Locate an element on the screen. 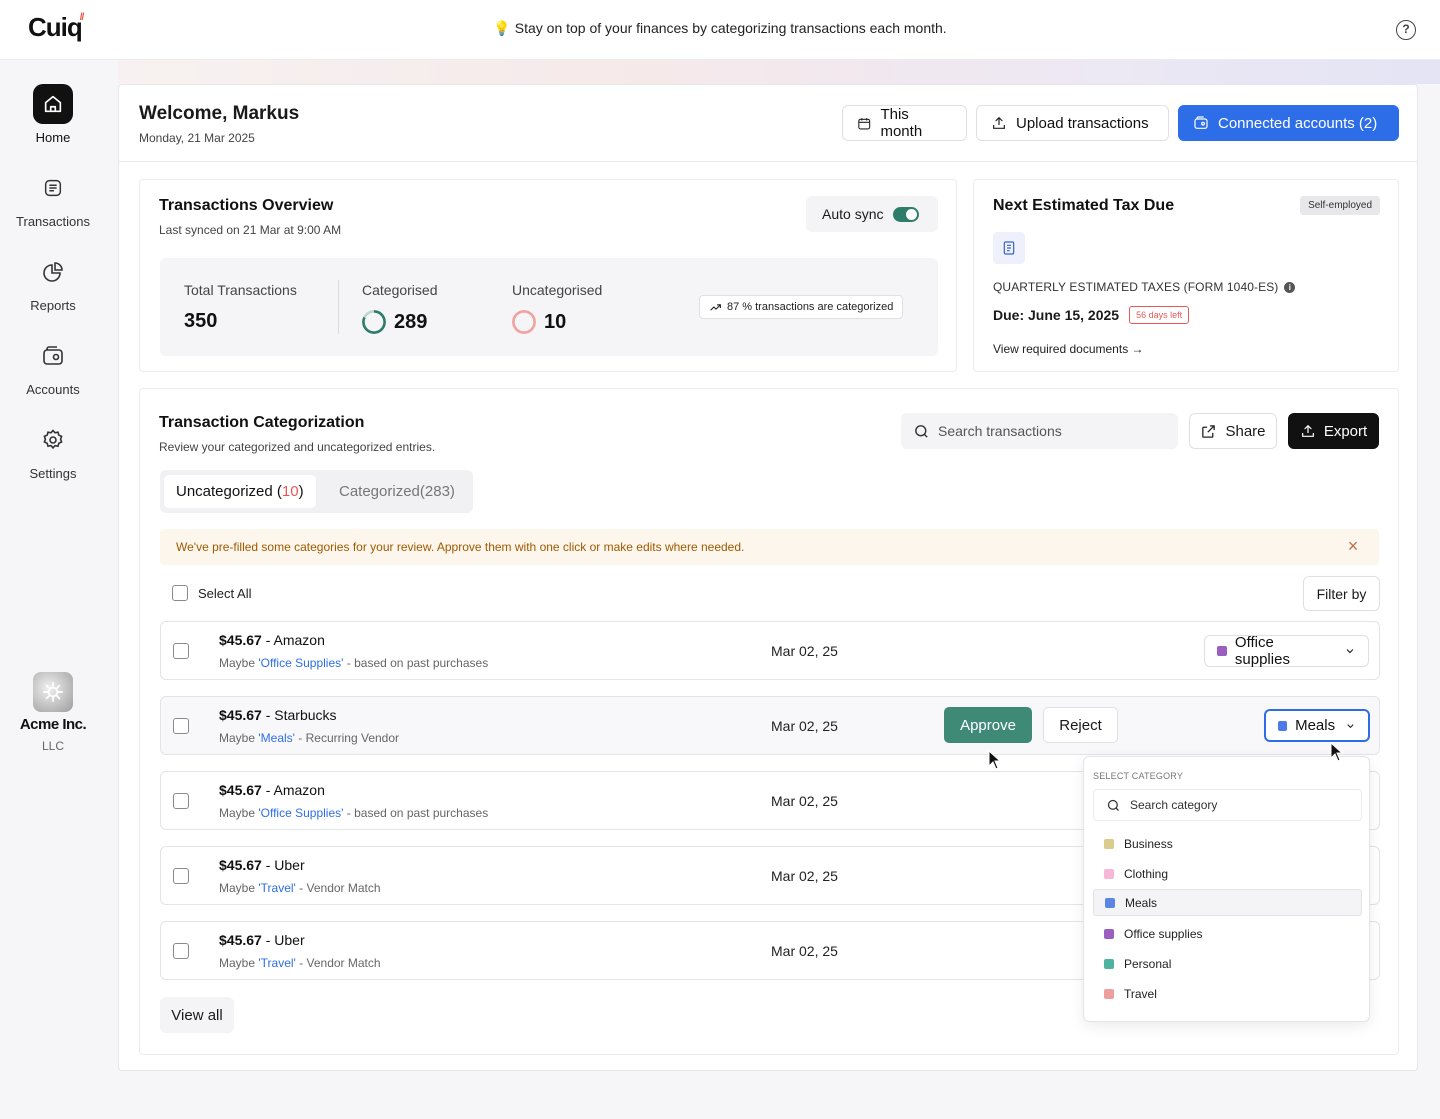  view-all-button: View all is located at coordinates (197, 1015).